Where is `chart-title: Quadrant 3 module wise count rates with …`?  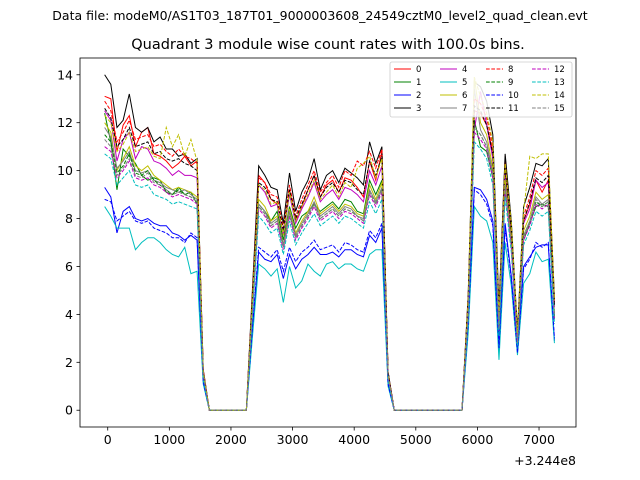
chart-title: Quadrant 3 module wise count rates with … is located at coordinates (328, 45).